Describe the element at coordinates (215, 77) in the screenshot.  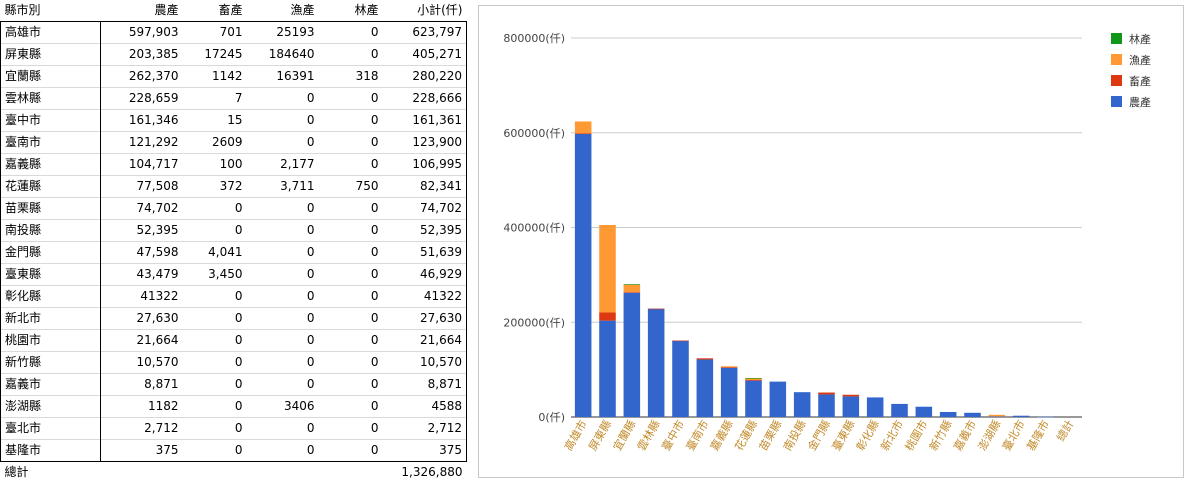
I see `value-cell: 1142` at that location.